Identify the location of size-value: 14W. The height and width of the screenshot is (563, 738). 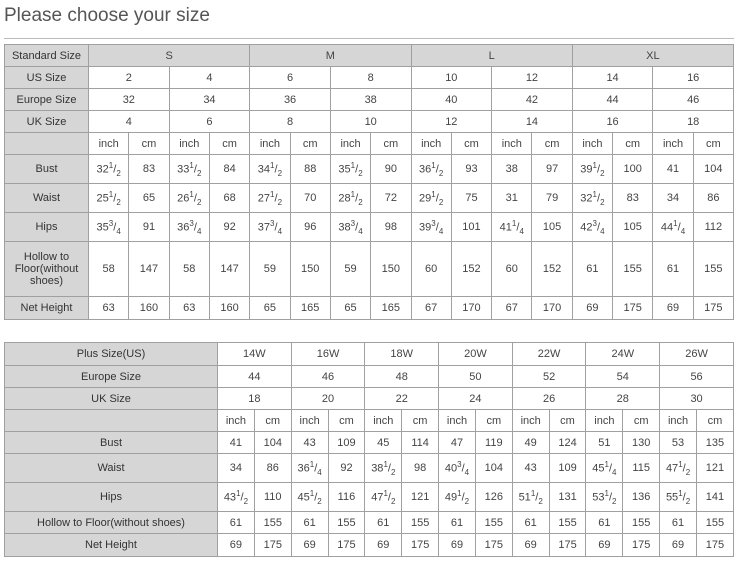
(254, 354).